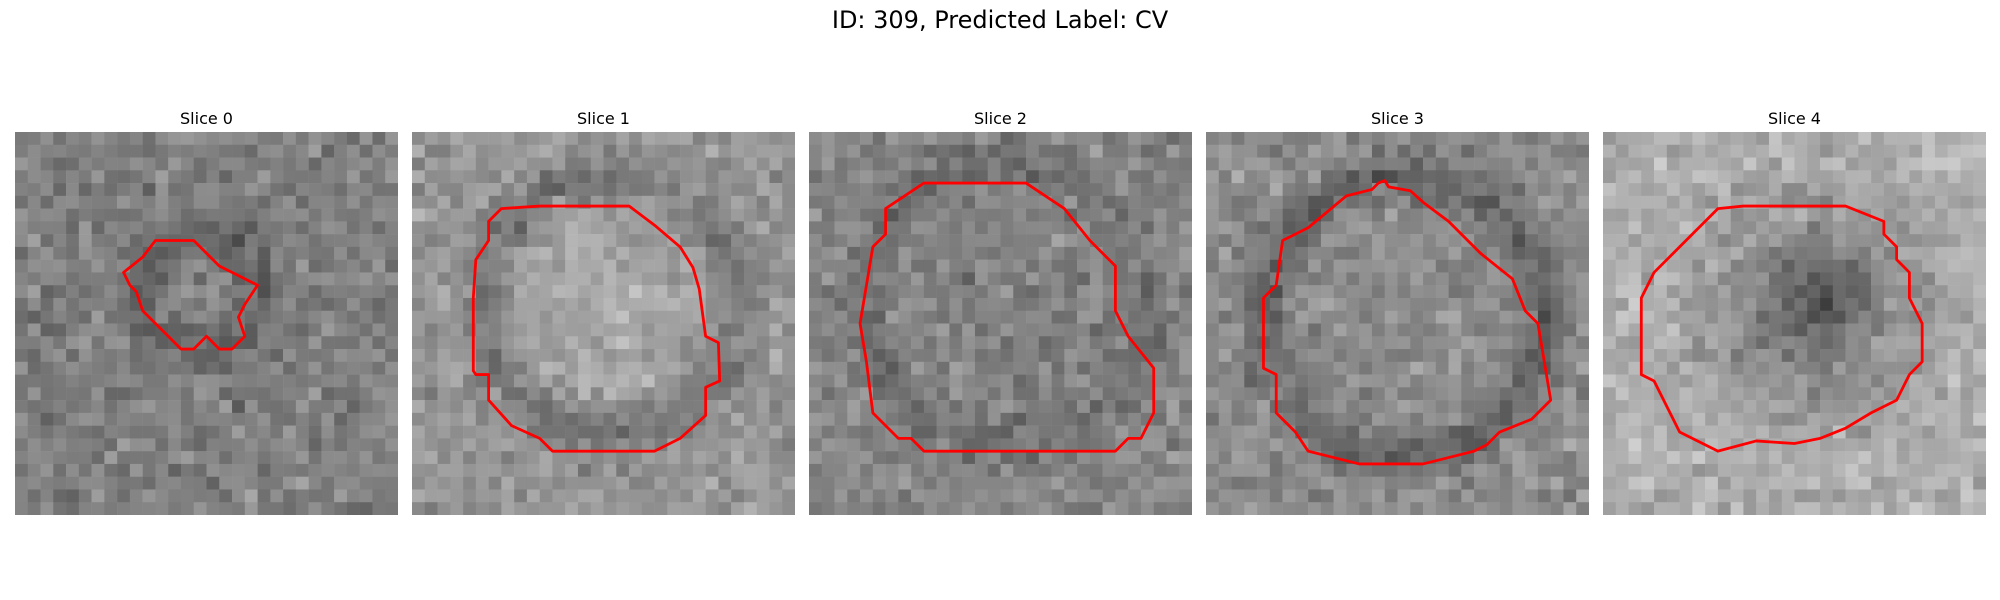 Image resolution: width=2000 pixels, height=600 pixels. What do you see at coordinates (1794, 118) in the screenshot?
I see `panel-title: Slice 4` at bounding box center [1794, 118].